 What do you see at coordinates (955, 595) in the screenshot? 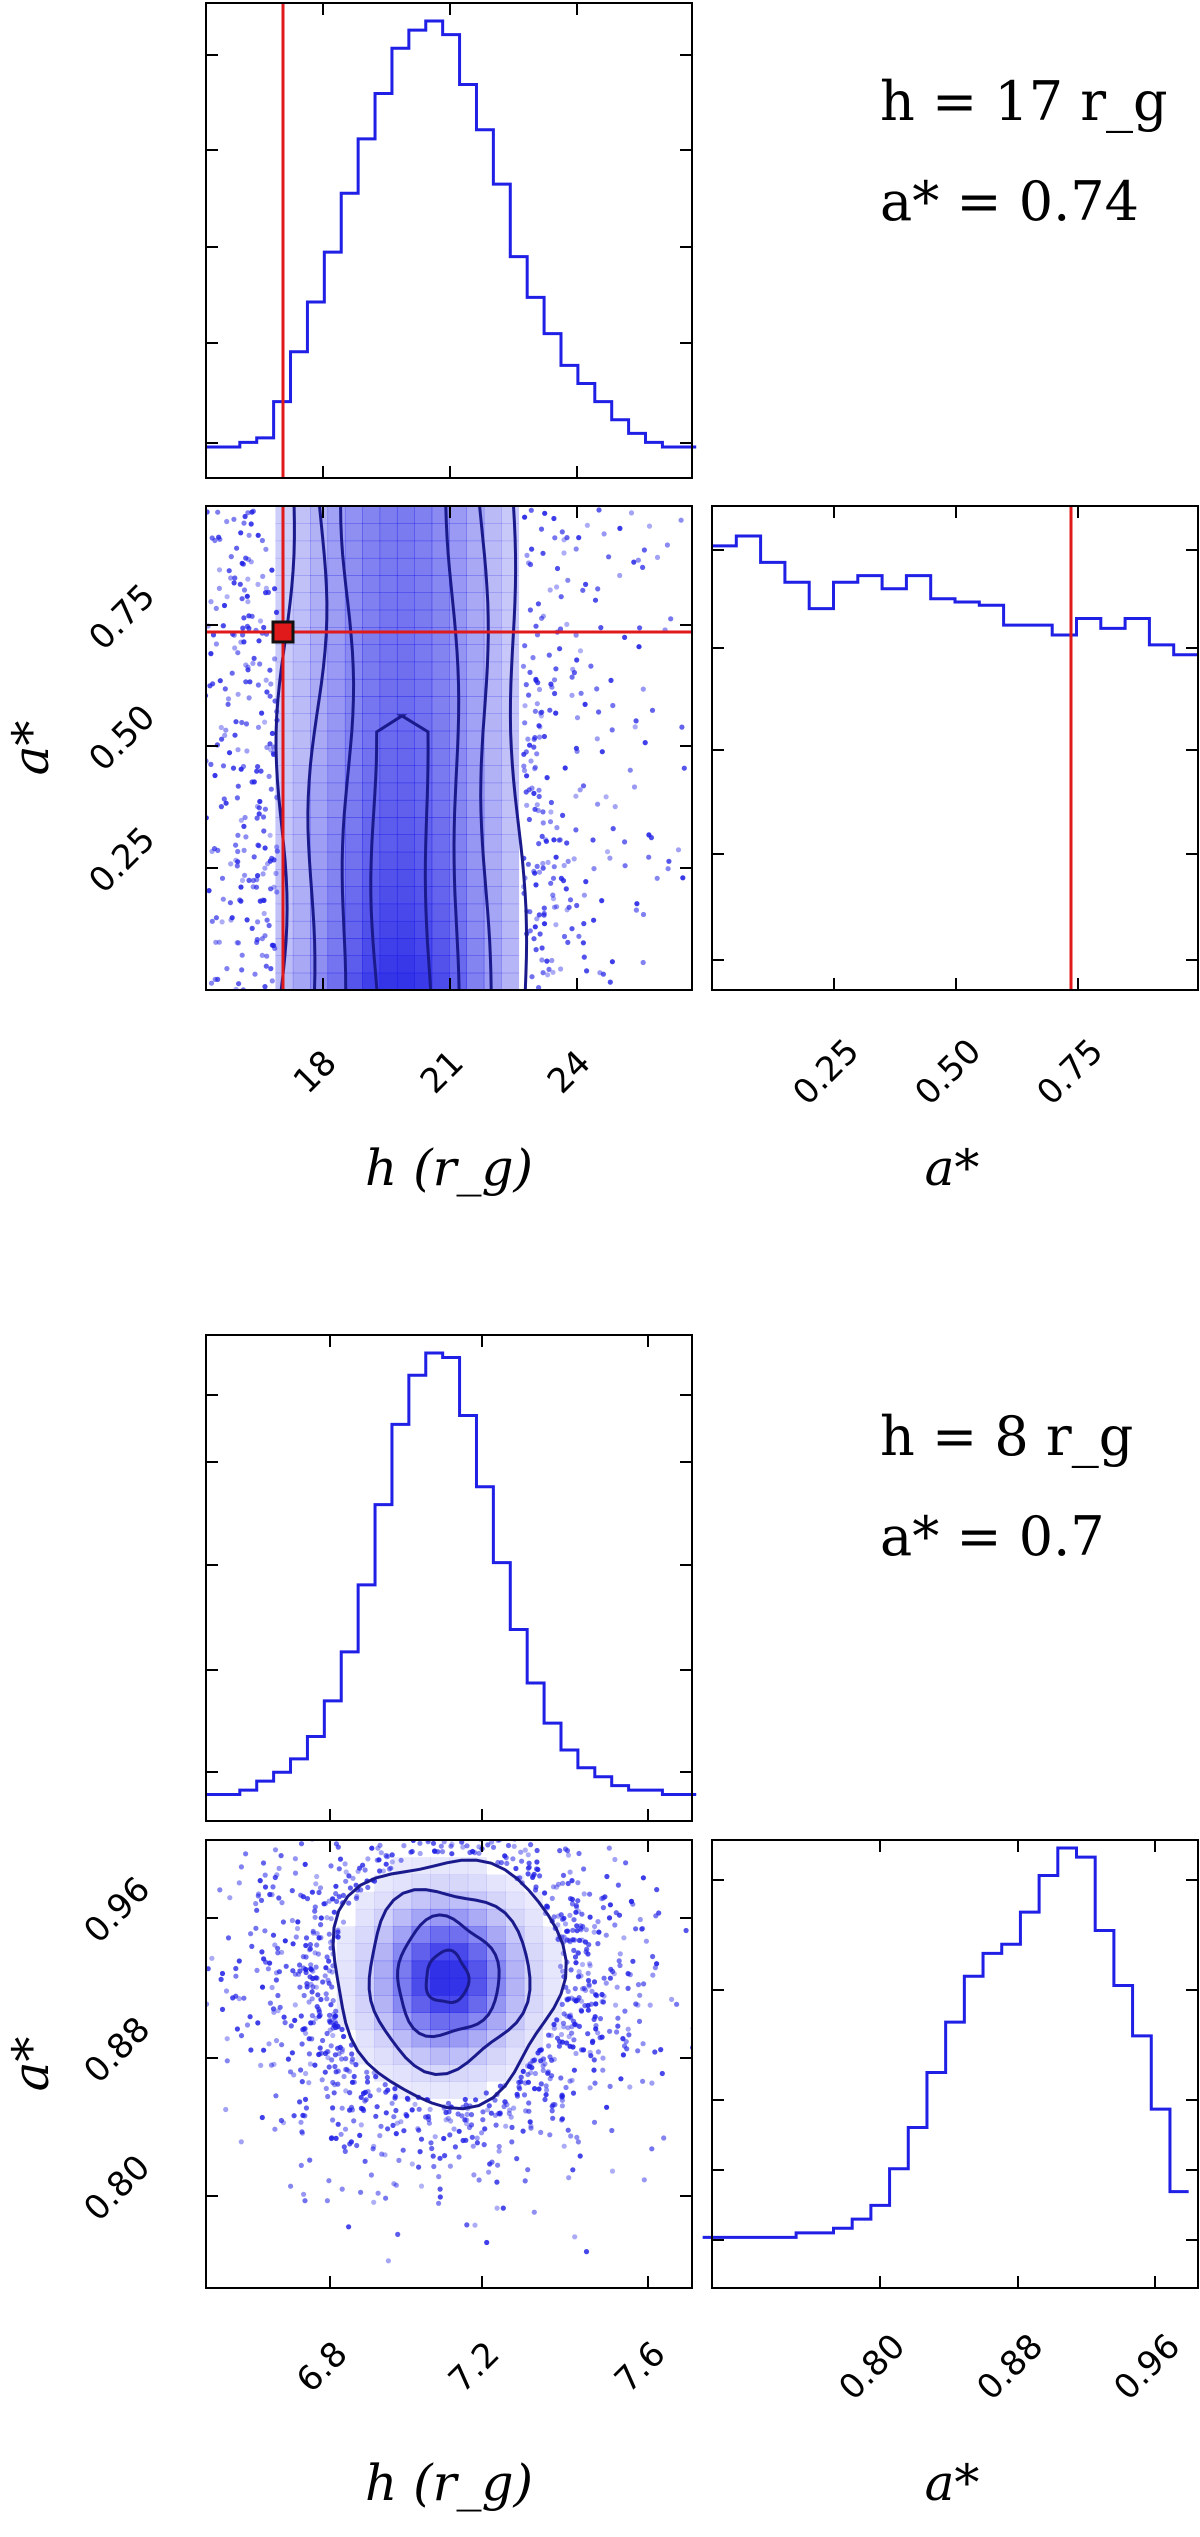
I see `top-hist-a-curve` at bounding box center [955, 595].